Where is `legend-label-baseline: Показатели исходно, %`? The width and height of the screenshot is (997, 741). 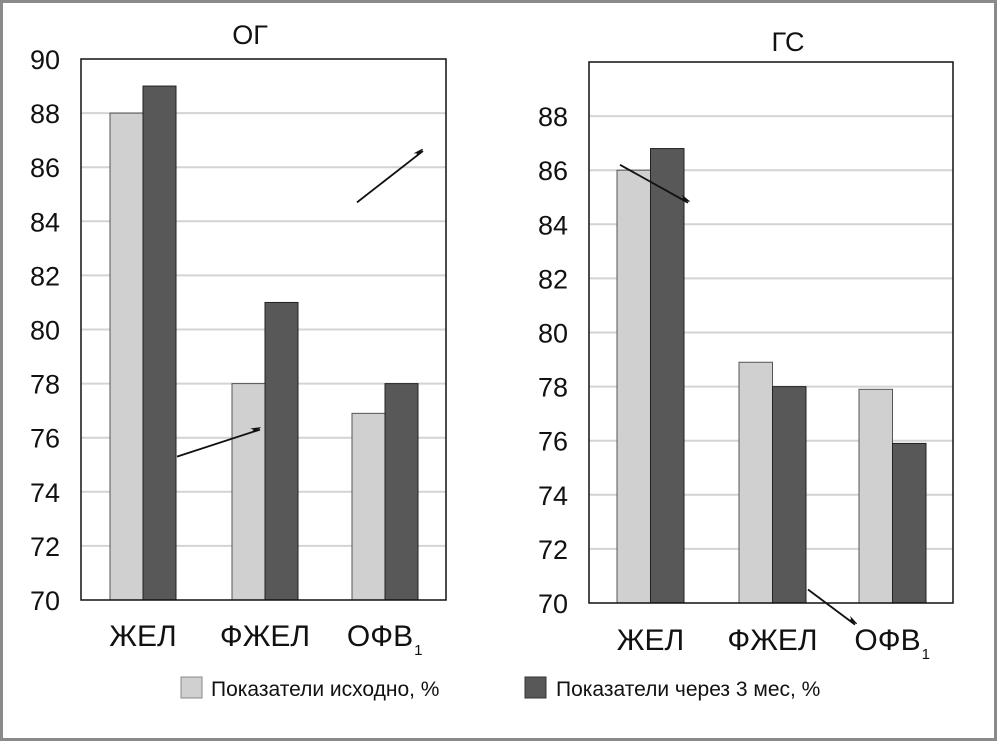
legend-label-baseline: Показатели исходно, % is located at coordinates (325, 689).